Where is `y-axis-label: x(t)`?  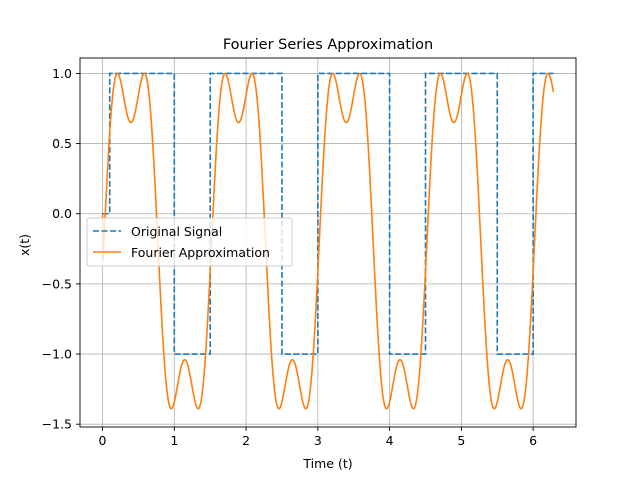
y-axis-label: x(t) is located at coordinates (24, 245).